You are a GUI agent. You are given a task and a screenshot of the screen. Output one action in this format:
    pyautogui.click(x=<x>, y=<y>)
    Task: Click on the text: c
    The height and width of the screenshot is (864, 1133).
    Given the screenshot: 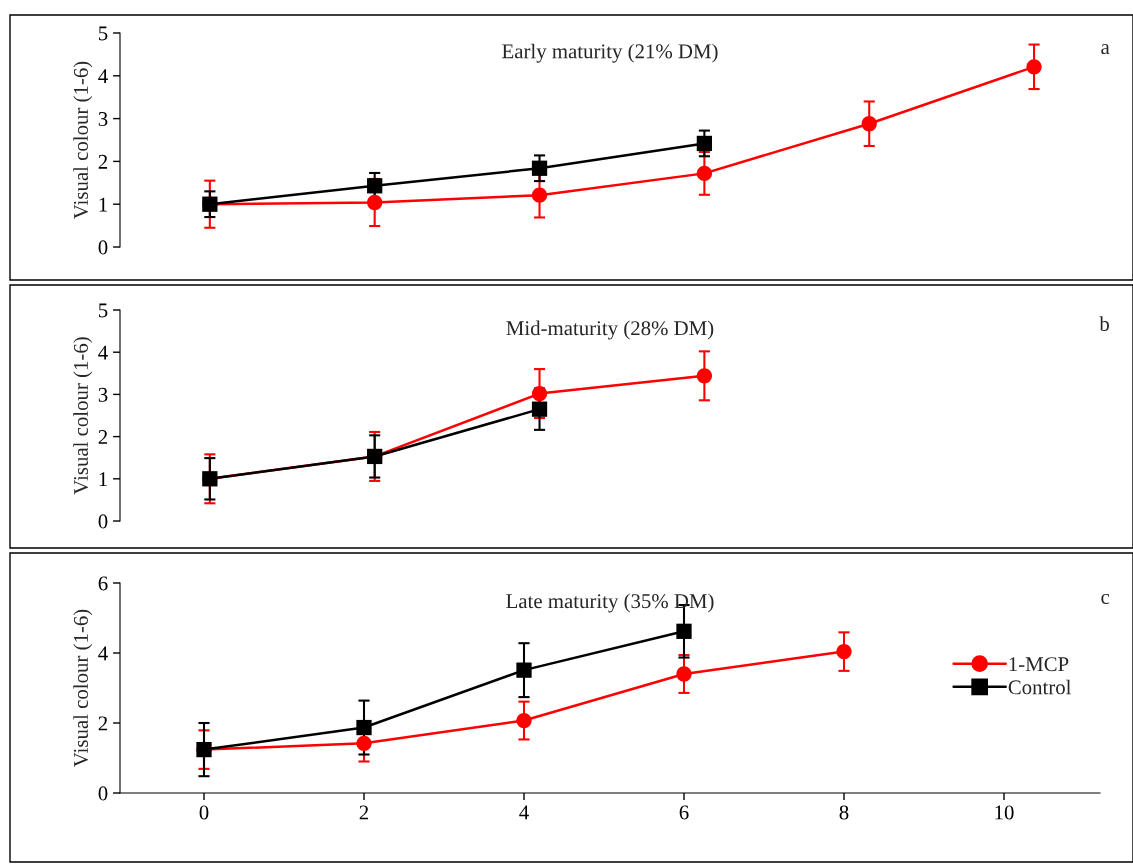 What is the action you would take?
    pyautogui.click(x=1105, y=598)
    